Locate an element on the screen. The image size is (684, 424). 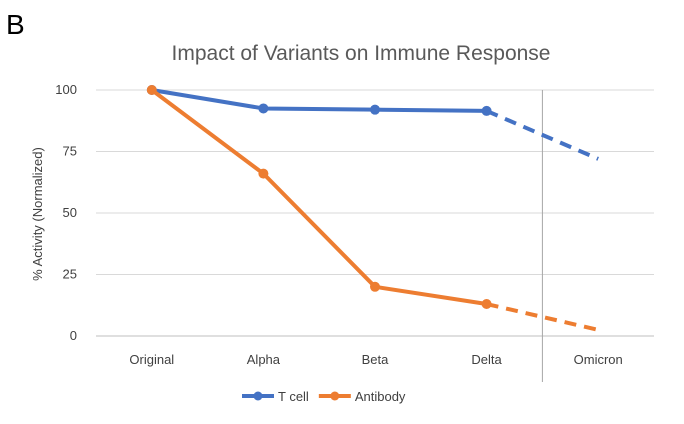
legend: T cell Antibody is located at coordinates (324, 396).